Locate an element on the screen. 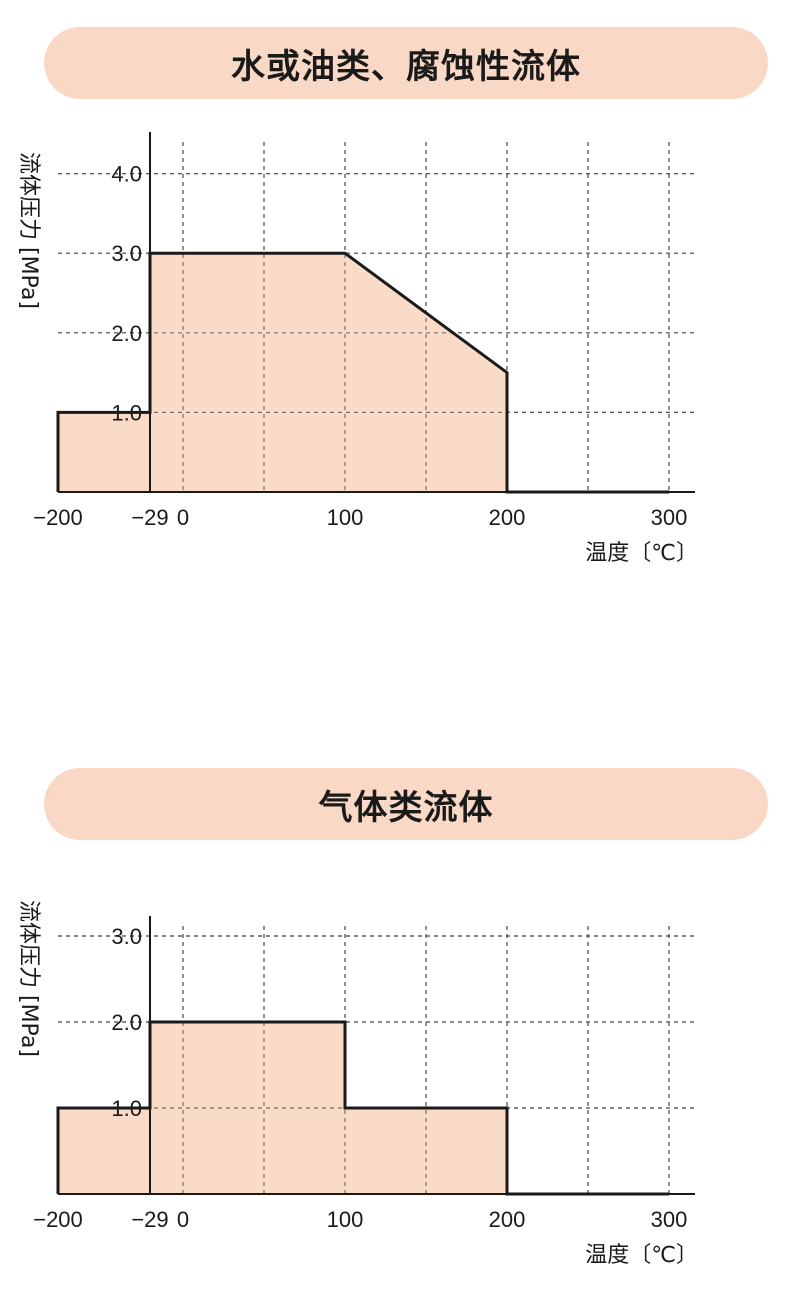 Image resolution: width=790 pixels, height=1298 pixels. section-header-gas: 气体类流体 is located at coordinates (406, 804).